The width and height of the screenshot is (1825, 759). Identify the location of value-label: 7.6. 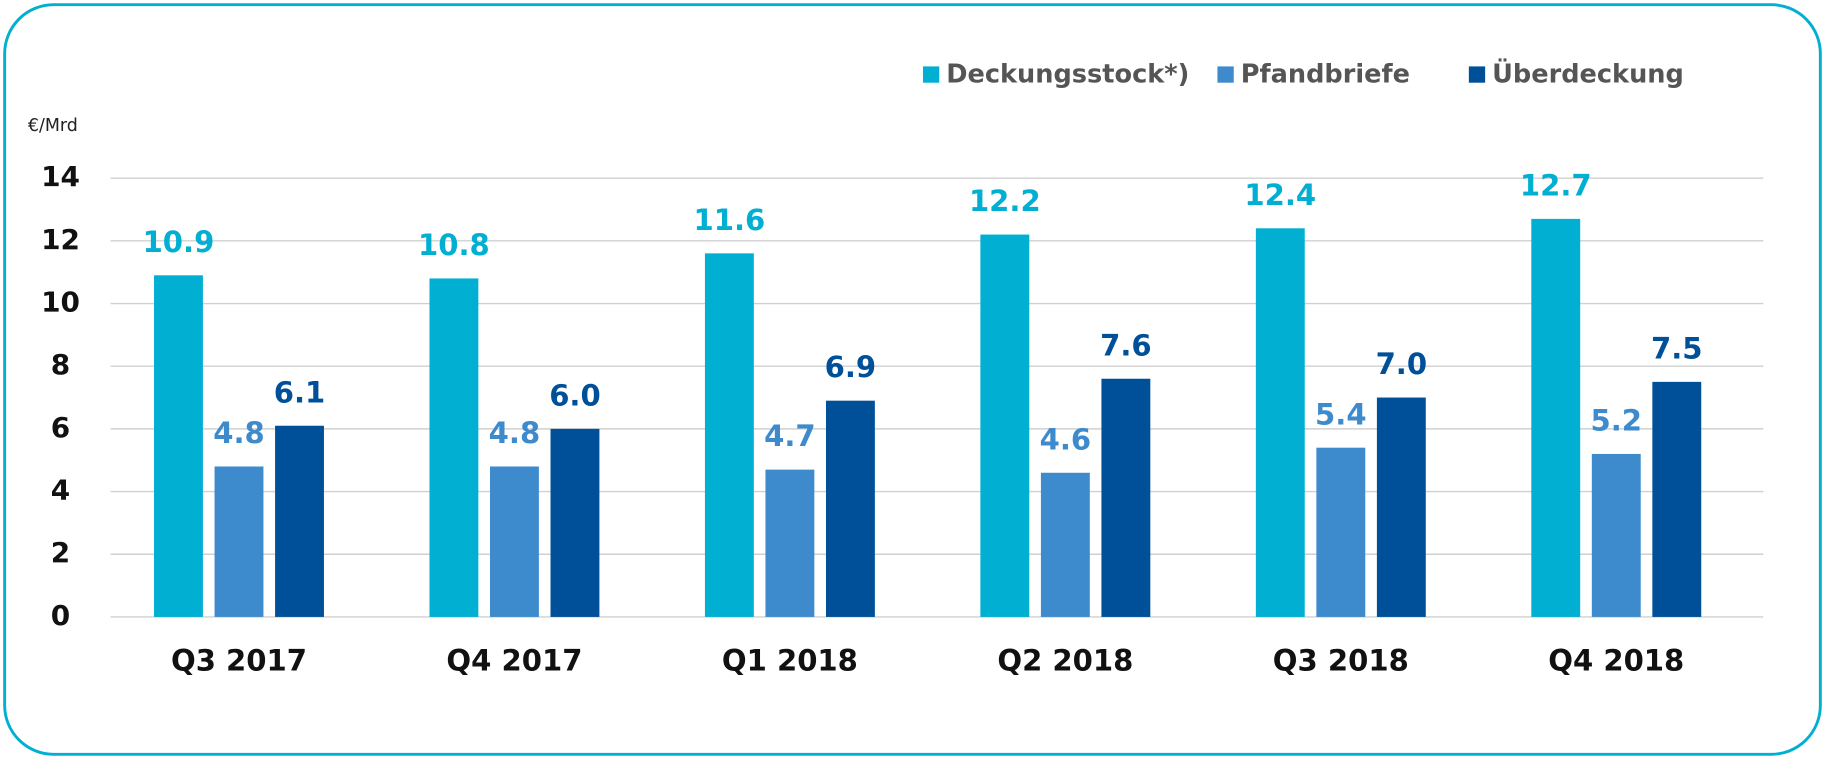
(1126, 345).